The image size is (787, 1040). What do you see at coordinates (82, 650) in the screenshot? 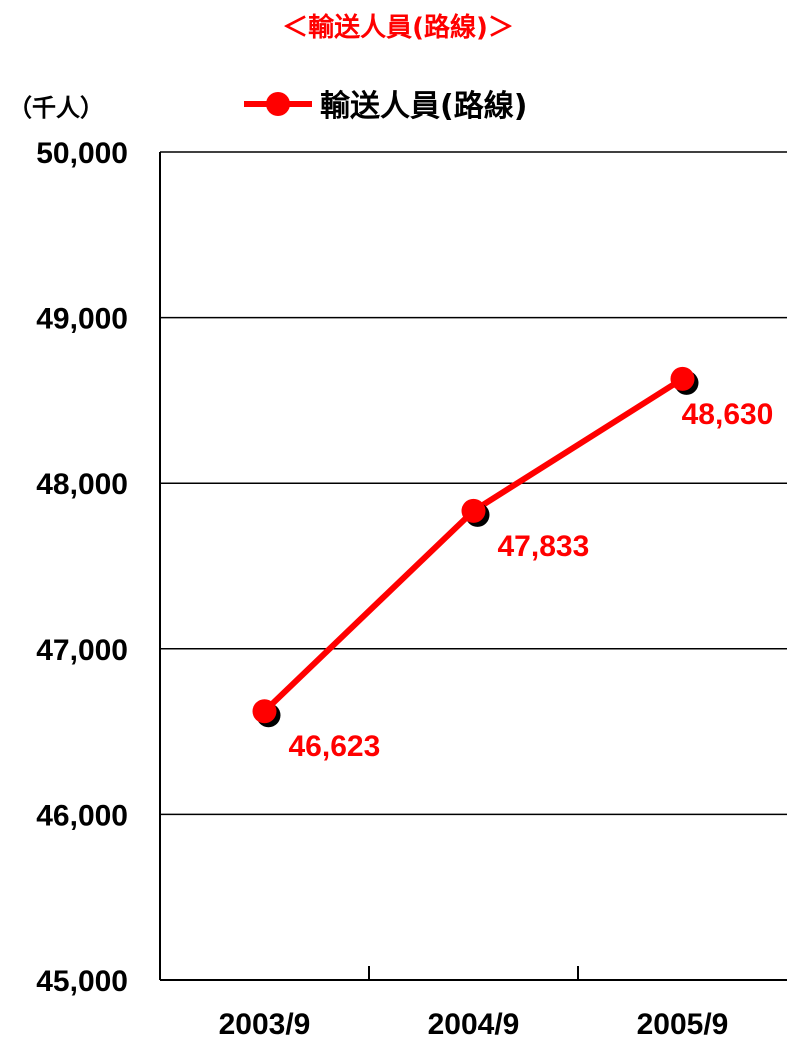
I see `y-tick-label: 47,000` at bounding box center [82, 650].